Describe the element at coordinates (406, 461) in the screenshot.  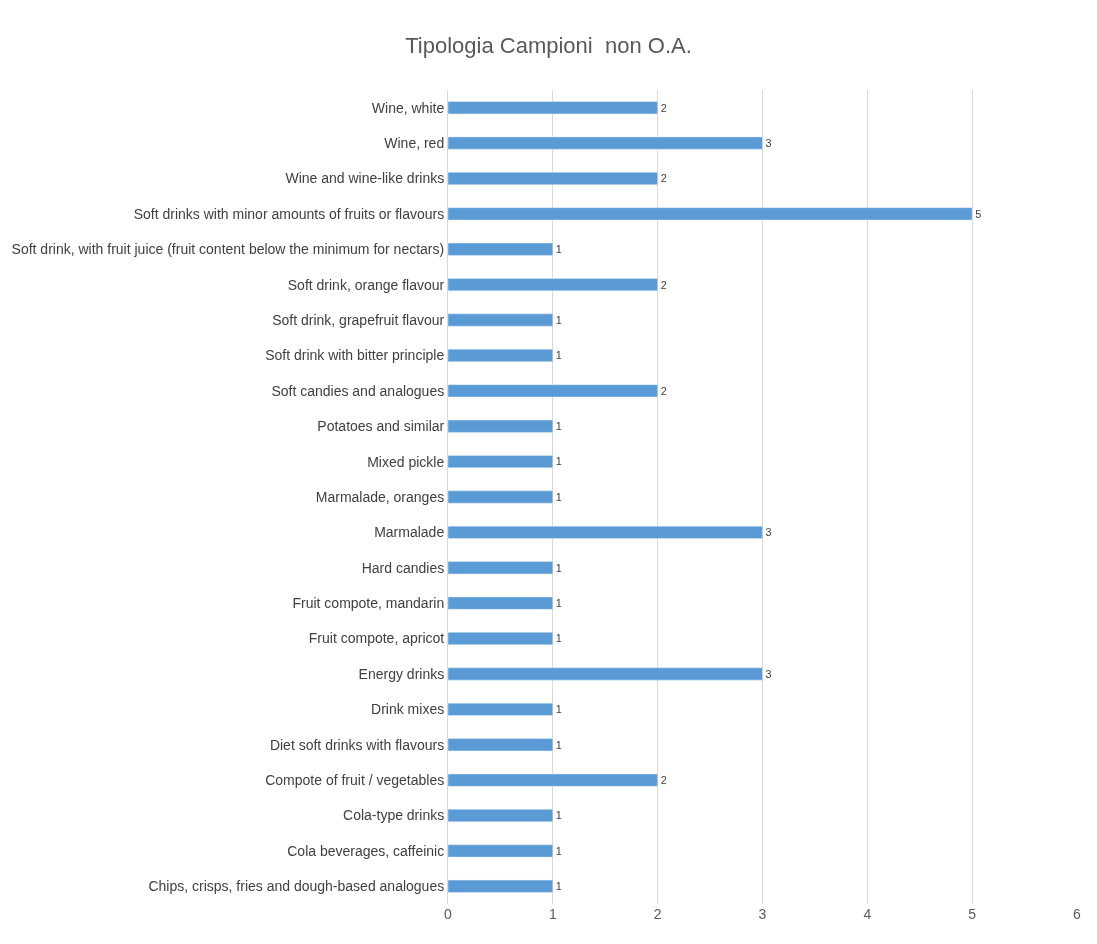
I see `y-tick-label: Mixed pickle` at that location.